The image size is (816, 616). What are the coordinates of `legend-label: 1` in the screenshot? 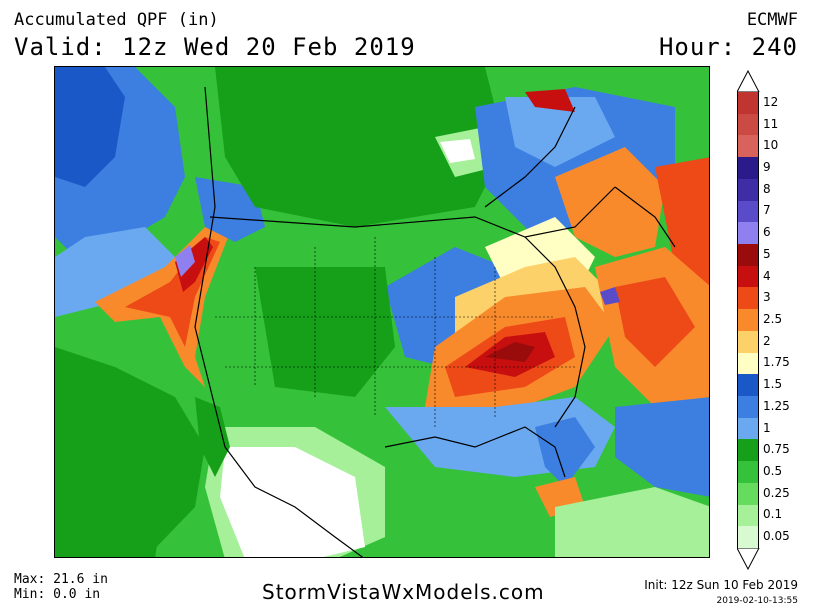 It's located at (767, 427).